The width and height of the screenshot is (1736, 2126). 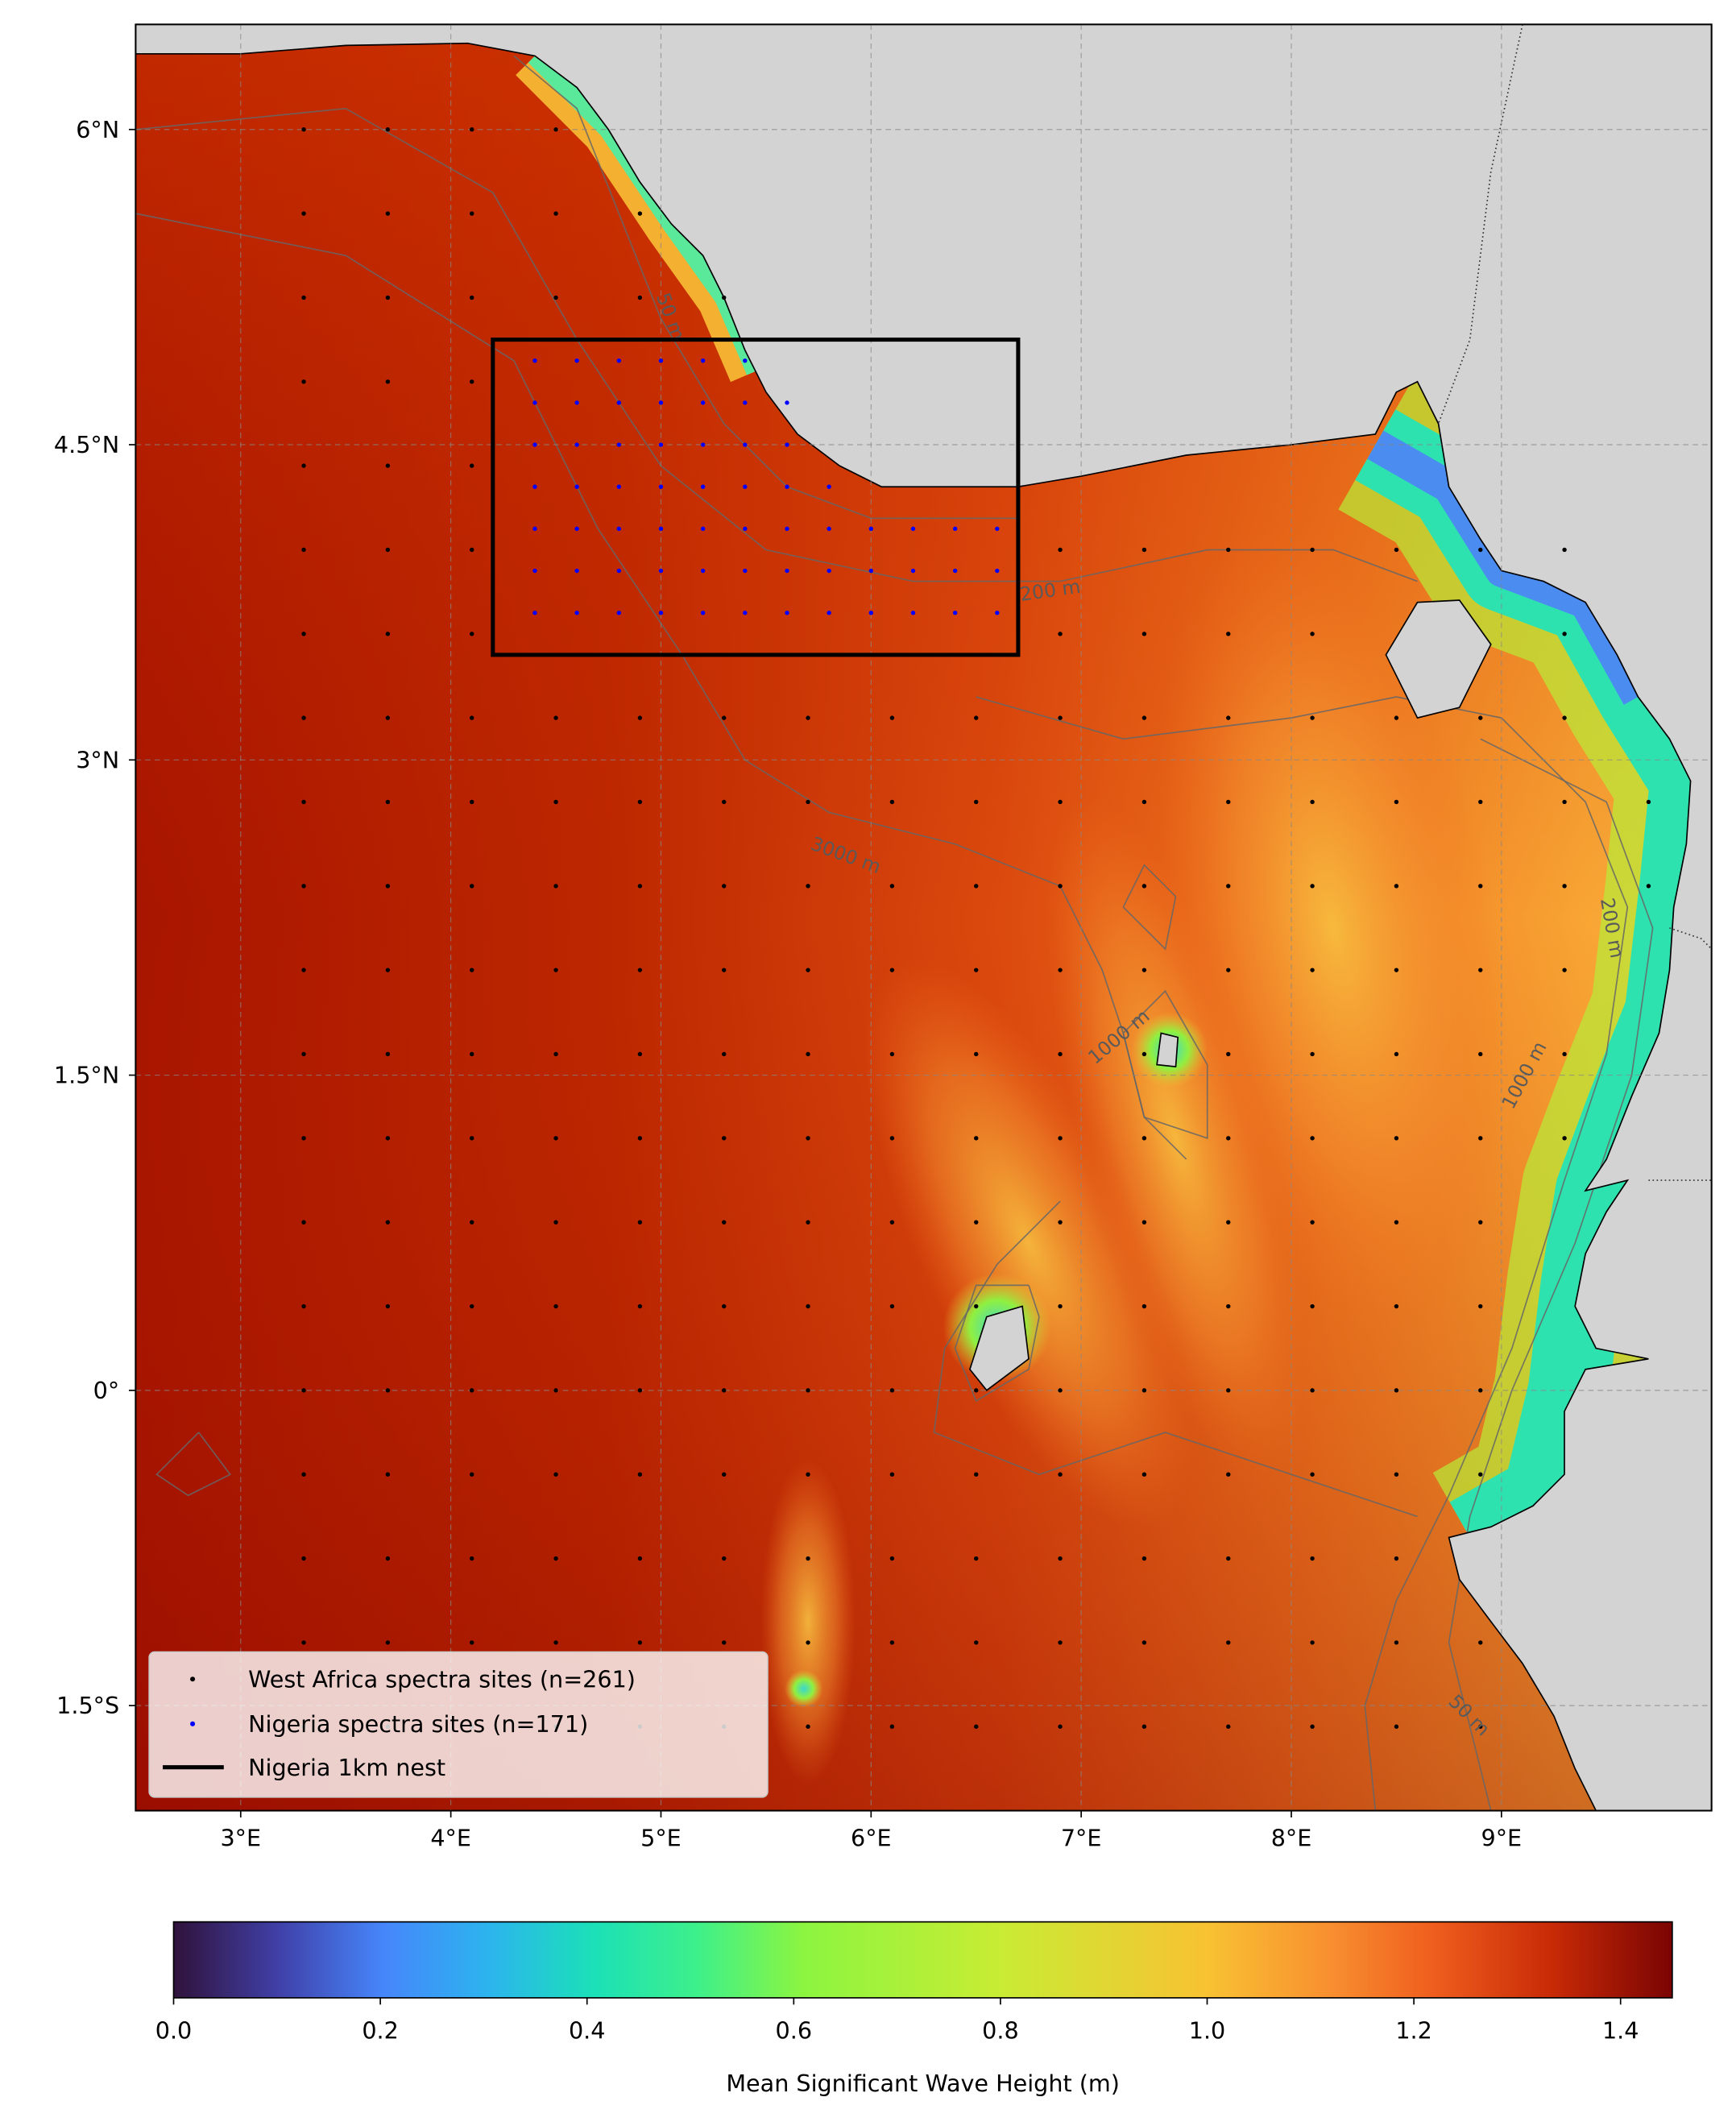 I want to click on y-tick-label: 4.5°N, so click(x=87, y=444).